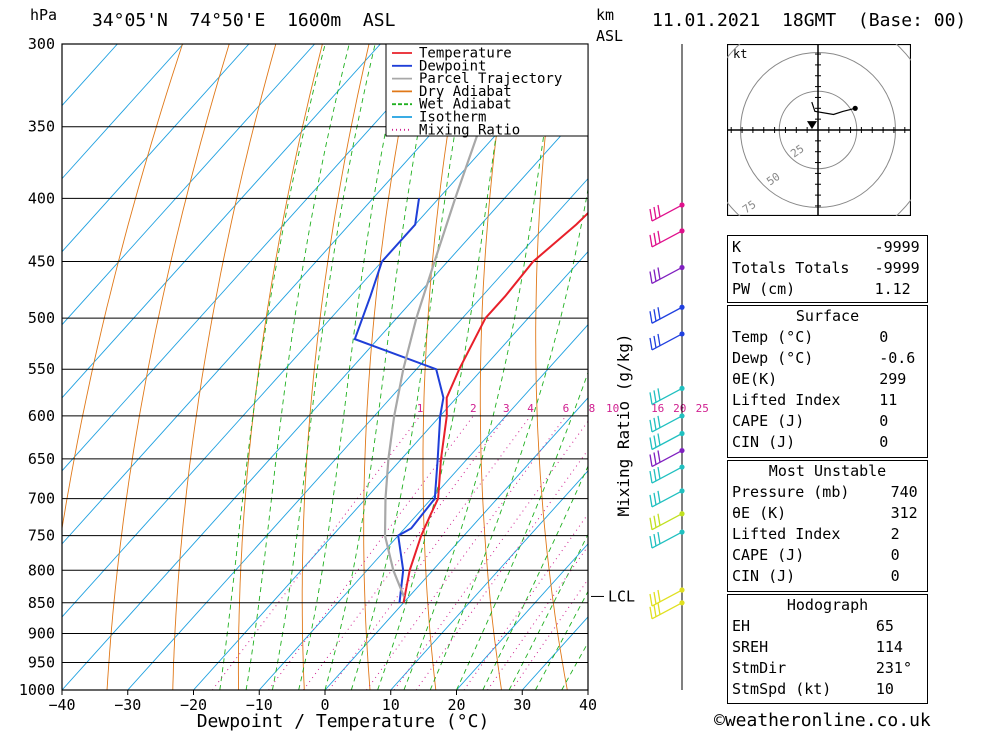 This screenshot has width=1000, height=733. Describe the element at coordinates (829, 492) in the screenshot. I see `most-unstable-row: Pressure (mb) 740` at that location.